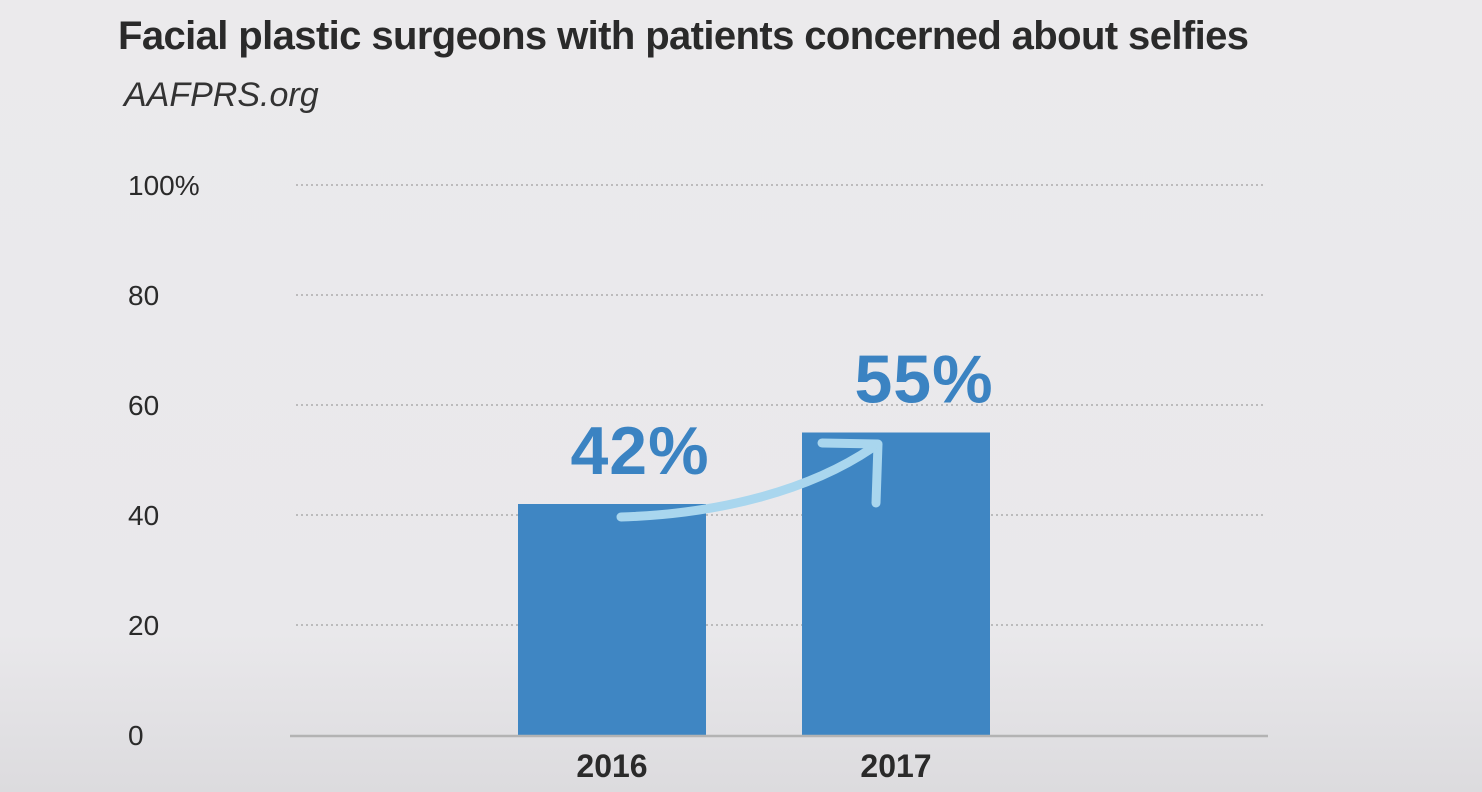  What do you see at coordinates (143, 405) in the screenshot?
I see `y-tick-label: 60` at bounding box center [143, 405].